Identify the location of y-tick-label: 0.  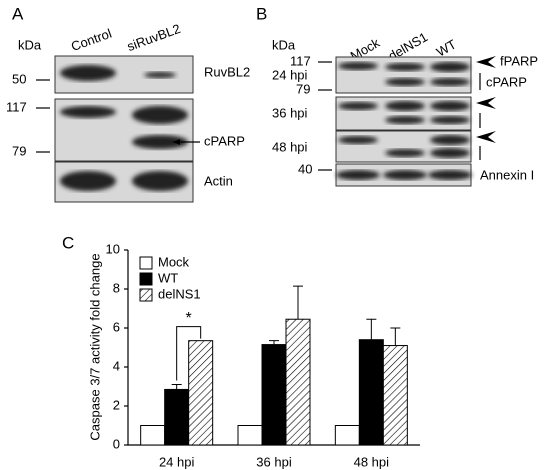
(116, 443).